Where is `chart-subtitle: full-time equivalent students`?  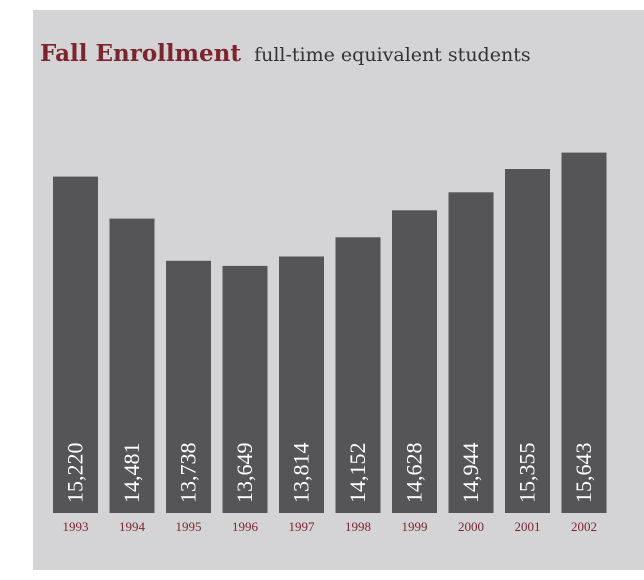
chart-subtitle: full-time equivalent students is located at coordinates (392, 55).